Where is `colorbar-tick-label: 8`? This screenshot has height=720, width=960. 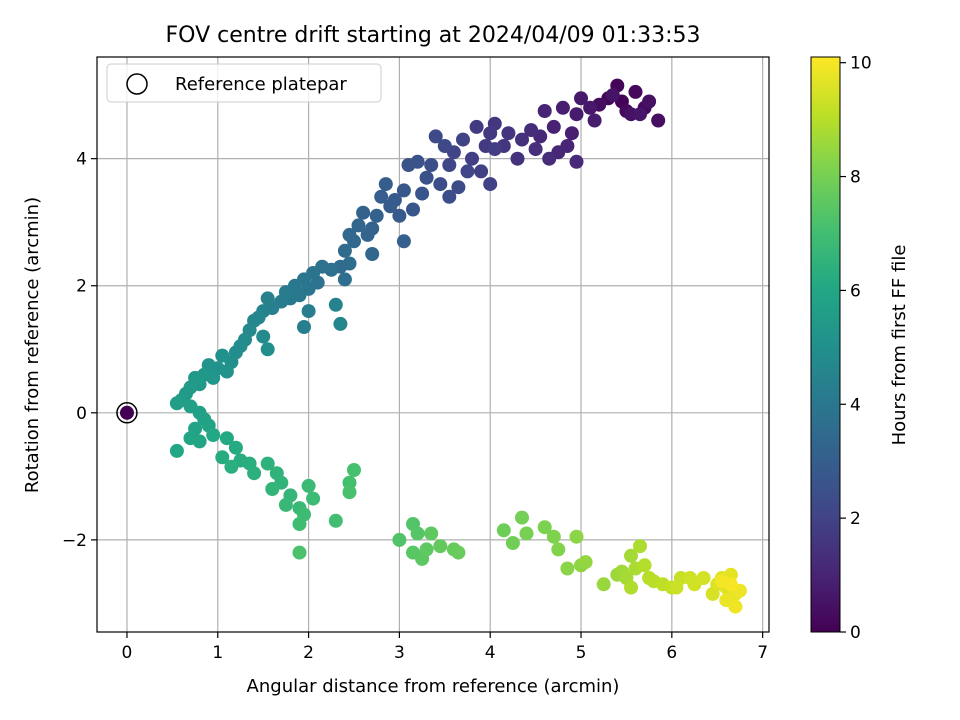 colorbar-tick-label: 8 is located at coordinates (855, 178).